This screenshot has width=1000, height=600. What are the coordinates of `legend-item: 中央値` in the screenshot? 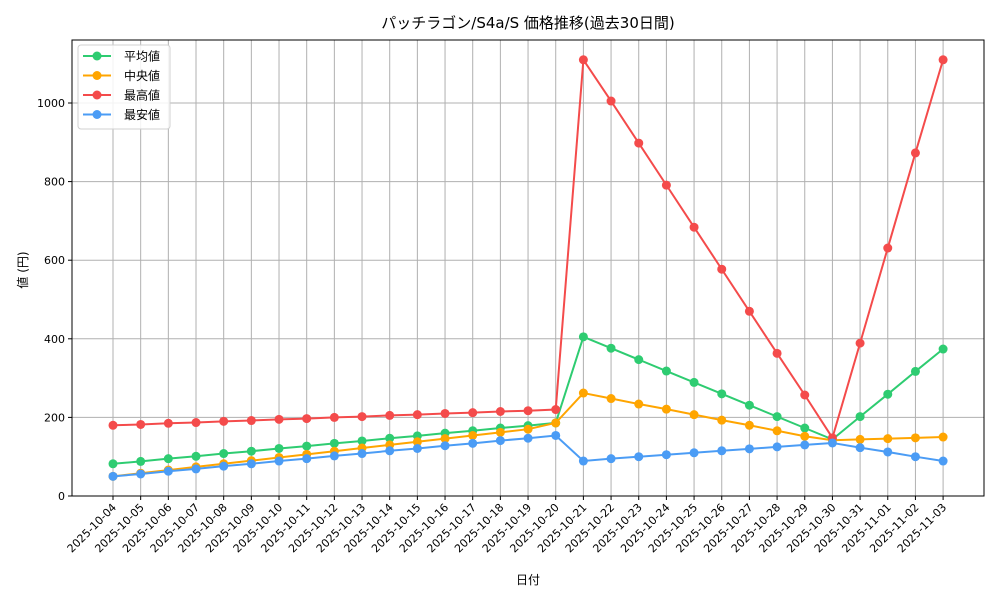 It's located at (121, 75).